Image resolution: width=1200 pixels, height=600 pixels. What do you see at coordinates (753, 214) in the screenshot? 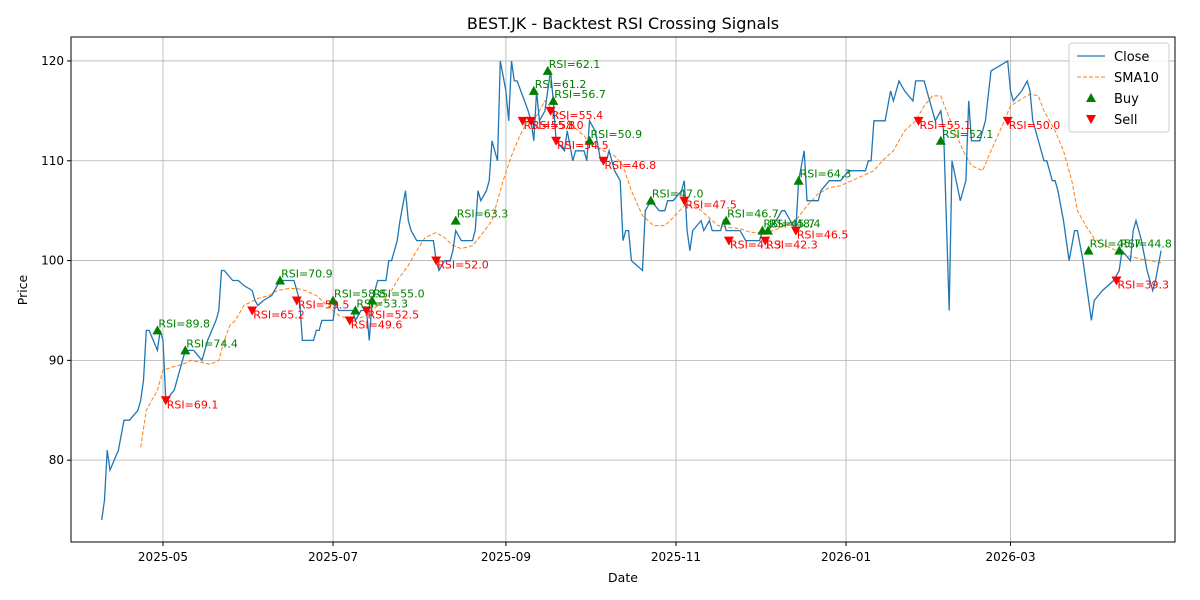
I see `buy-signal-label: RSI=46.7` at bounding box center [753, 214].